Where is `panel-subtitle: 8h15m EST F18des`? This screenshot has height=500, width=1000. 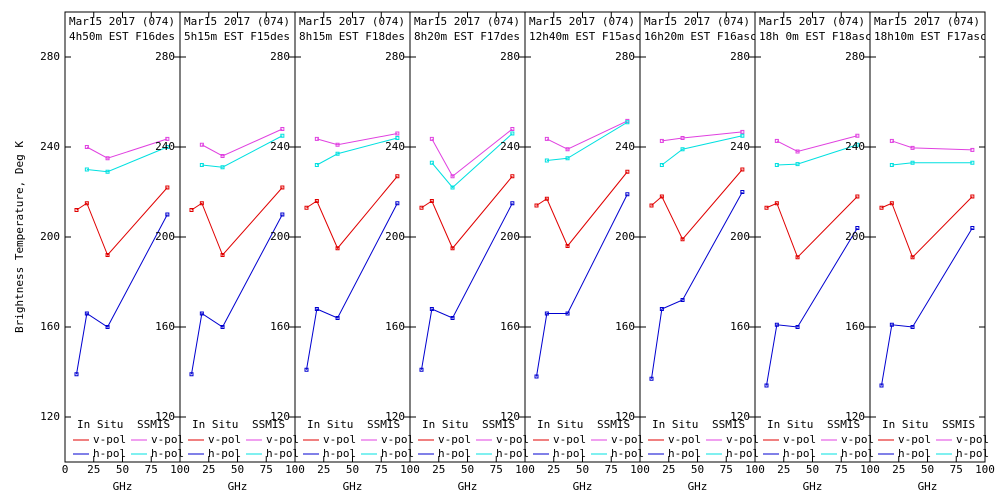 panel-subtitle: 8h15m EST F18des is located at coordinates (352, 36).